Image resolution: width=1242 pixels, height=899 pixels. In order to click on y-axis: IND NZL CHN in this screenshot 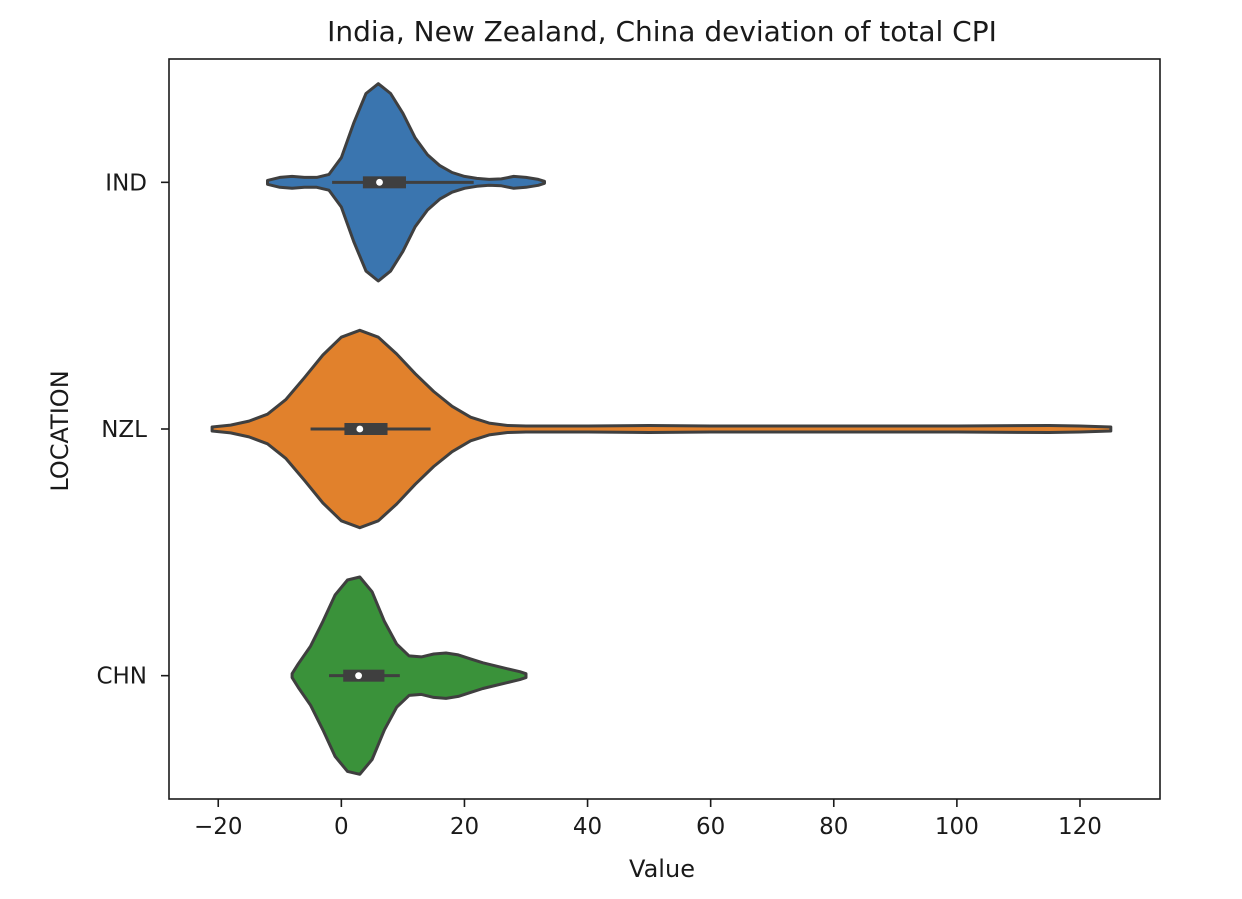, I will do `click(132, 430)`.